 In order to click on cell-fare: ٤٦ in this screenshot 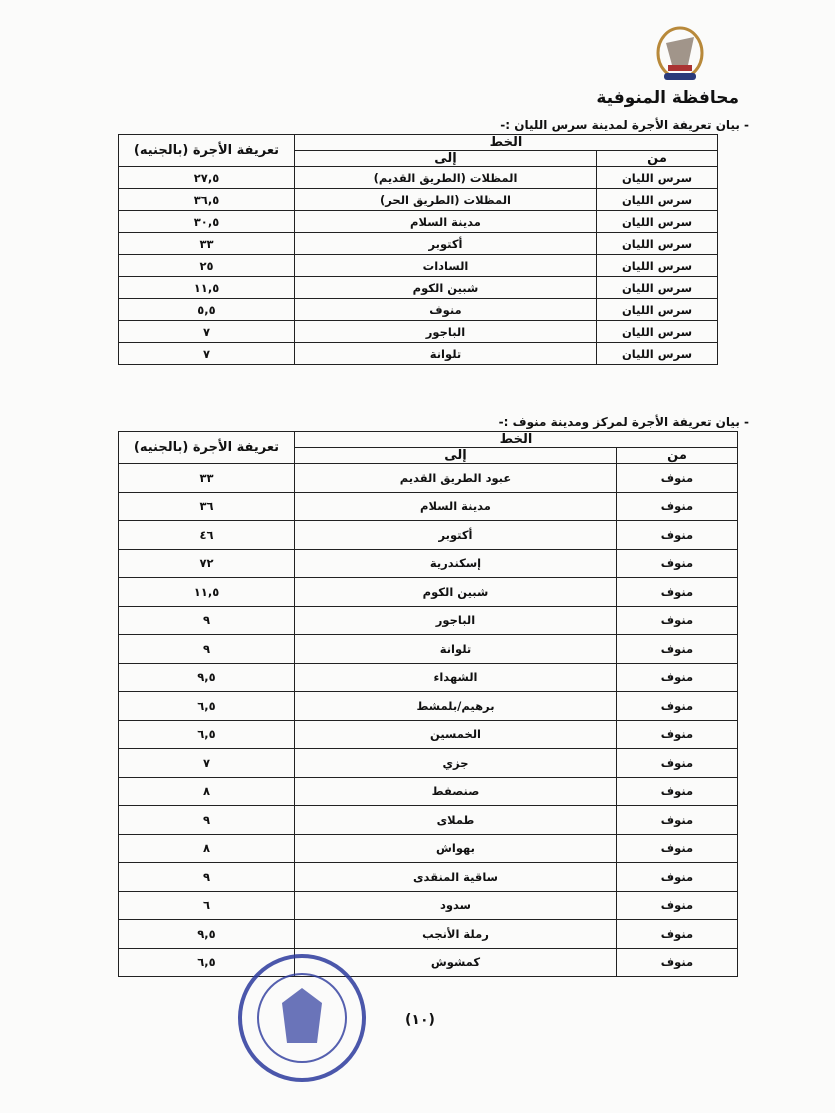, I will do `click(206, 535)`.